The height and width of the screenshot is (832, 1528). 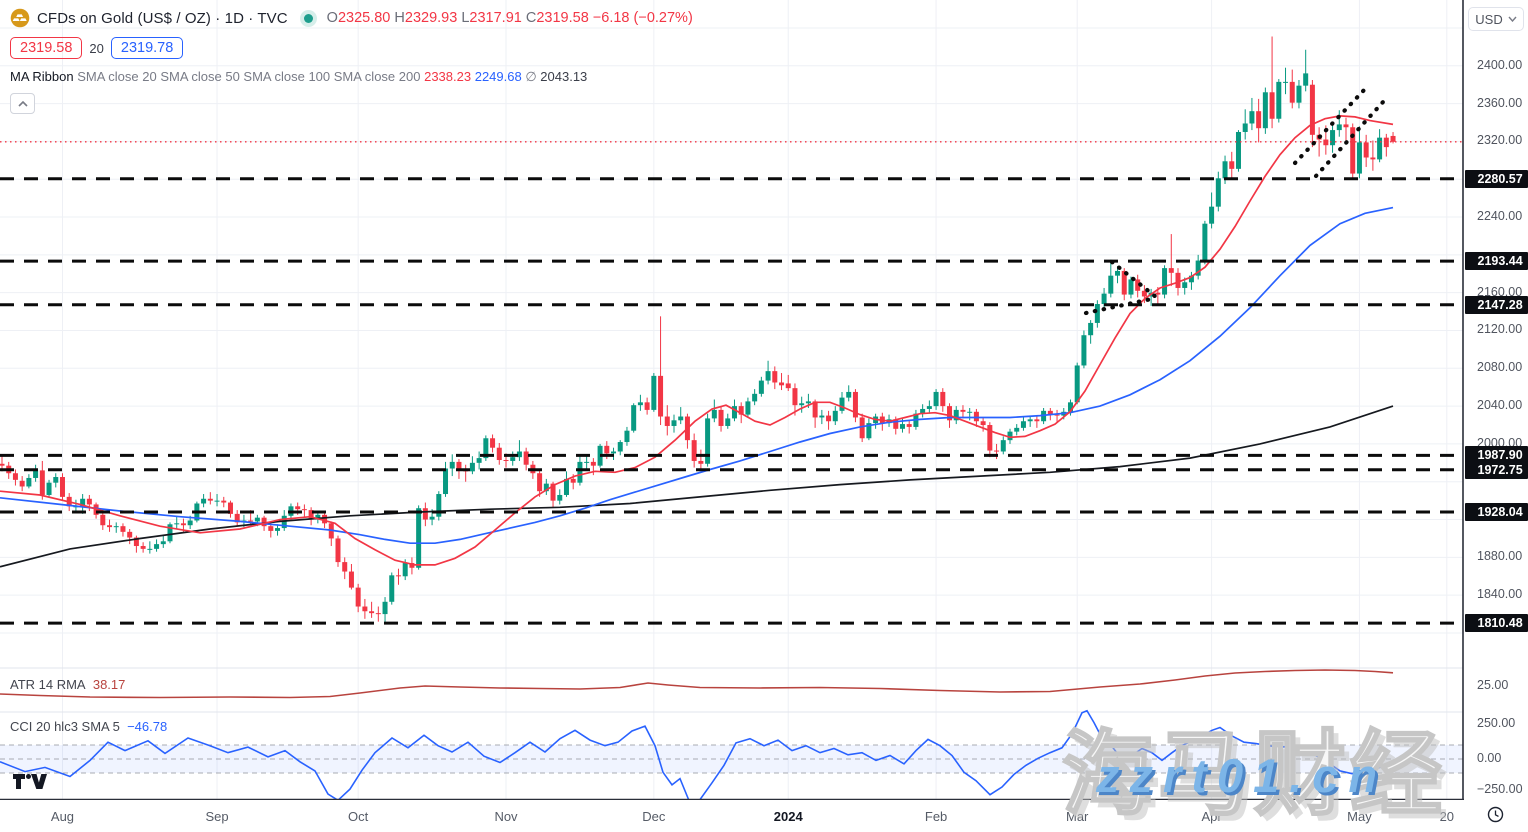 I want to click on time-label: Aug, so click(x=62, y=816).